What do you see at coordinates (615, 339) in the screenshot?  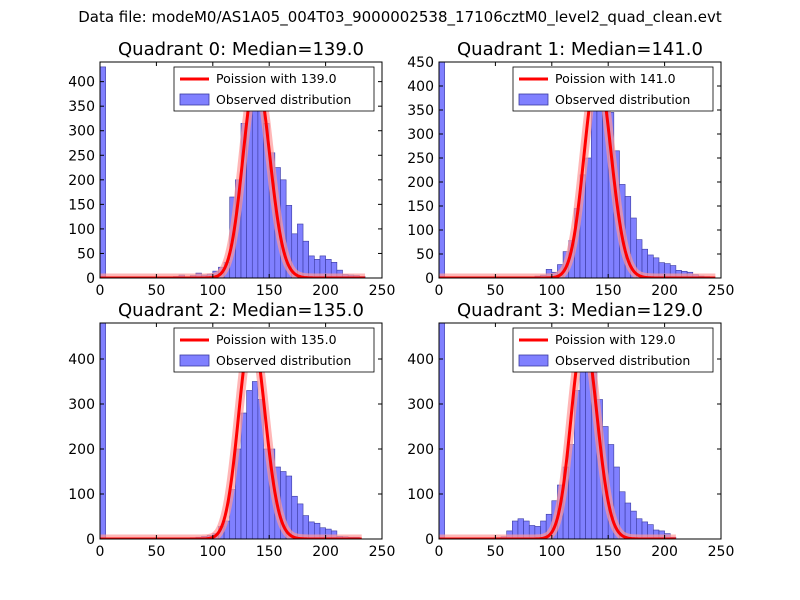 I see `legend-line-label: Poission with 129.0` at bounding box center [615, 339].